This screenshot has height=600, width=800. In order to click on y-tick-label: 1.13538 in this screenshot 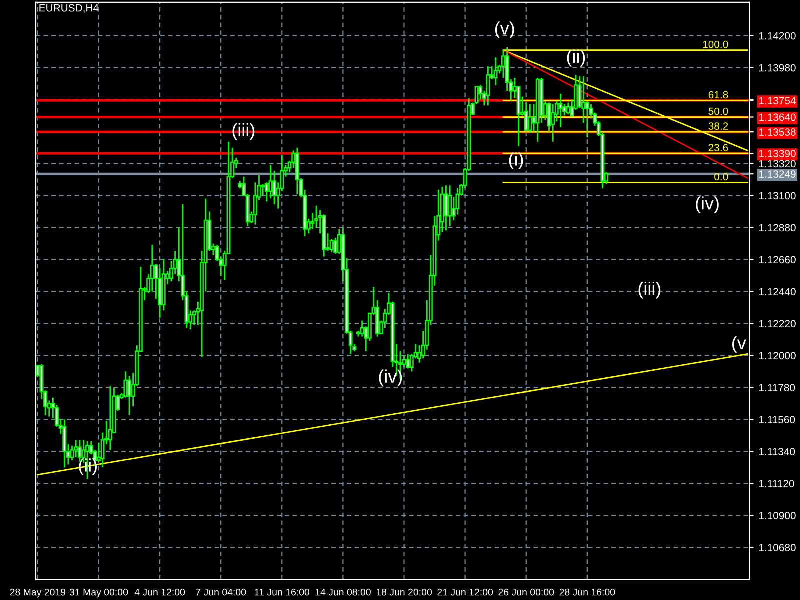, I will do `click(777, 132)`.